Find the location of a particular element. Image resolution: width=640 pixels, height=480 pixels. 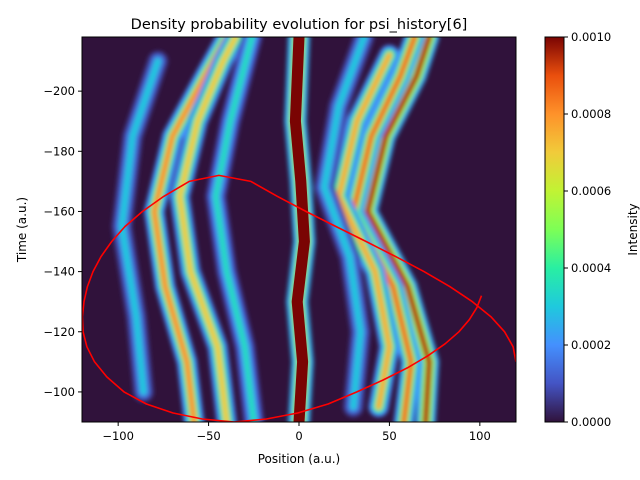

colorbar-tick-label: 0.0002 is located at coordinates (591, 345).